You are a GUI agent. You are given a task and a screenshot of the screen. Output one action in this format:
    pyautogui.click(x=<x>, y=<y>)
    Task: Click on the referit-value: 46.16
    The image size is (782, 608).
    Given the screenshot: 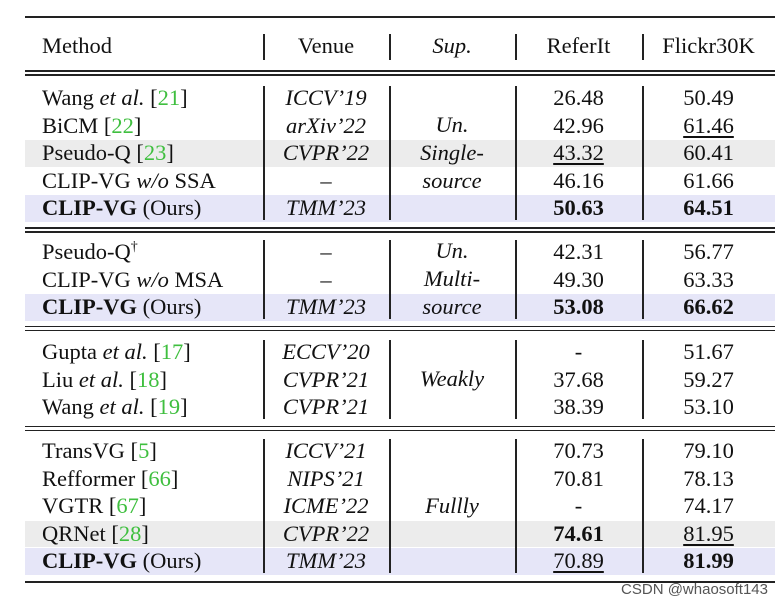 What is the action you would take?
    pyautogui.click(x=578, y=180)
    